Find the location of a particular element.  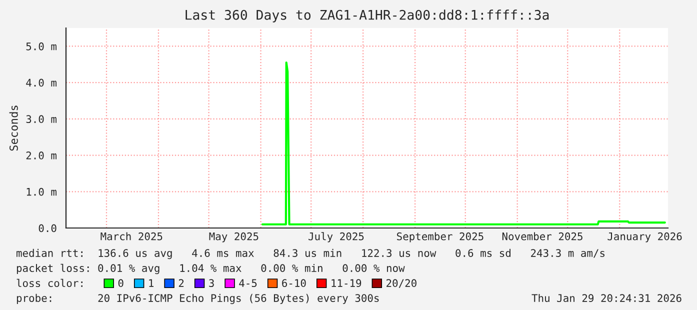

y-tick-label: 0.0 is located at coordinates (47, 228).